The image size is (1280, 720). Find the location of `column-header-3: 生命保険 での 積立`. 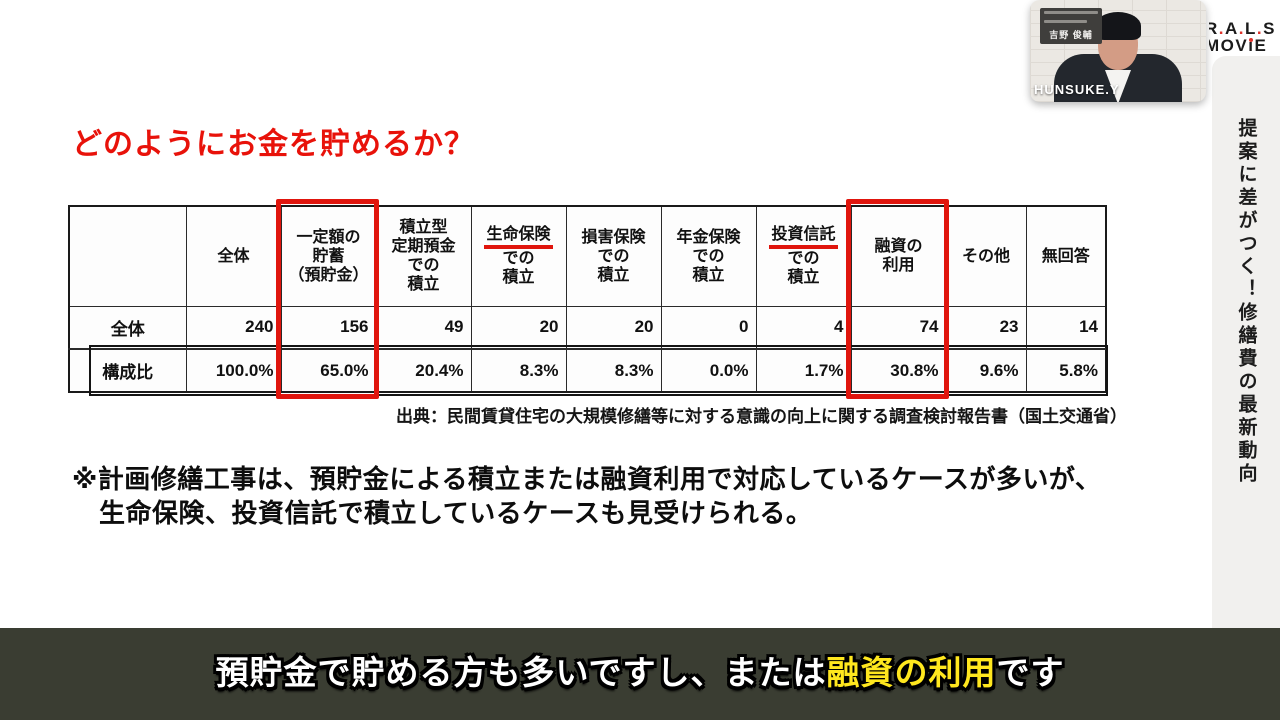

column-header-3: 生命保険 での 積立 is located at coordinates (518, 256).